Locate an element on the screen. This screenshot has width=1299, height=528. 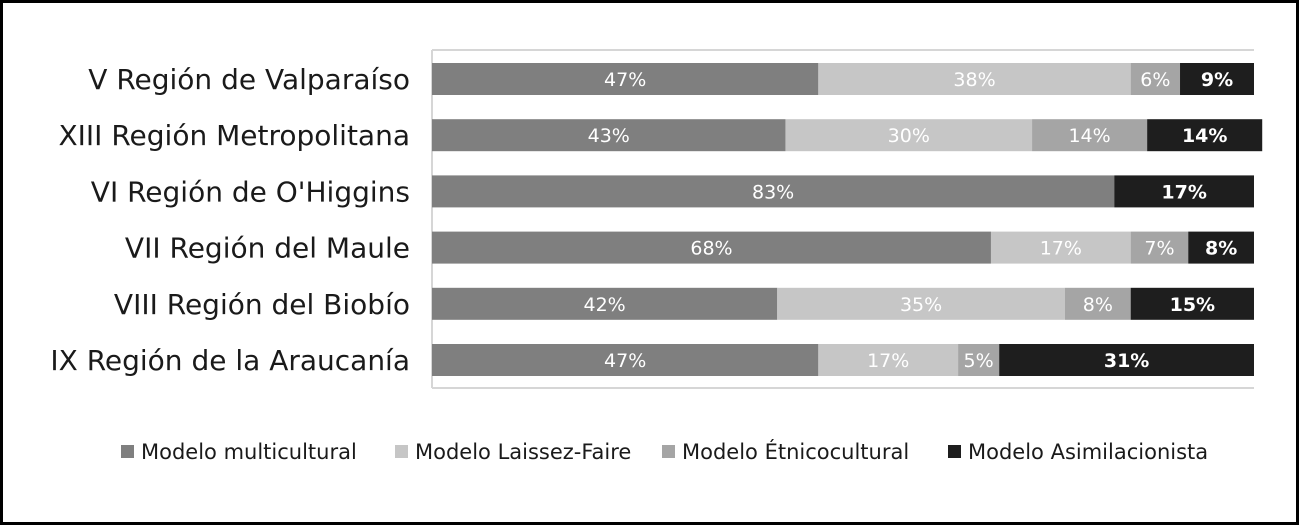
bar-value-label: 31% is located at coordinates (1126, 361).